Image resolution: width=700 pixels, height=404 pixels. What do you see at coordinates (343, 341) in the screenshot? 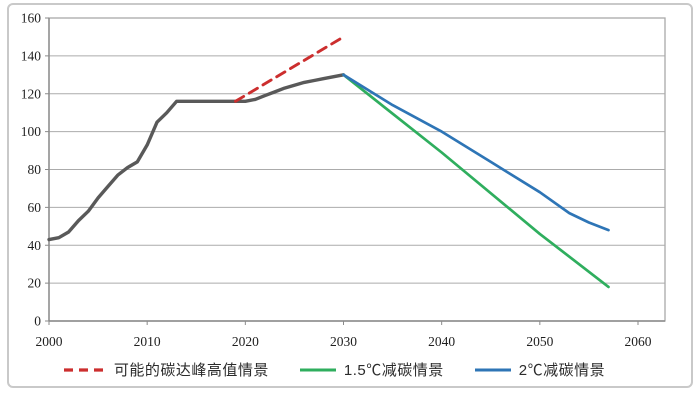
I see `x-axis-tick-label: 2030` at bounding box center [343, 341].